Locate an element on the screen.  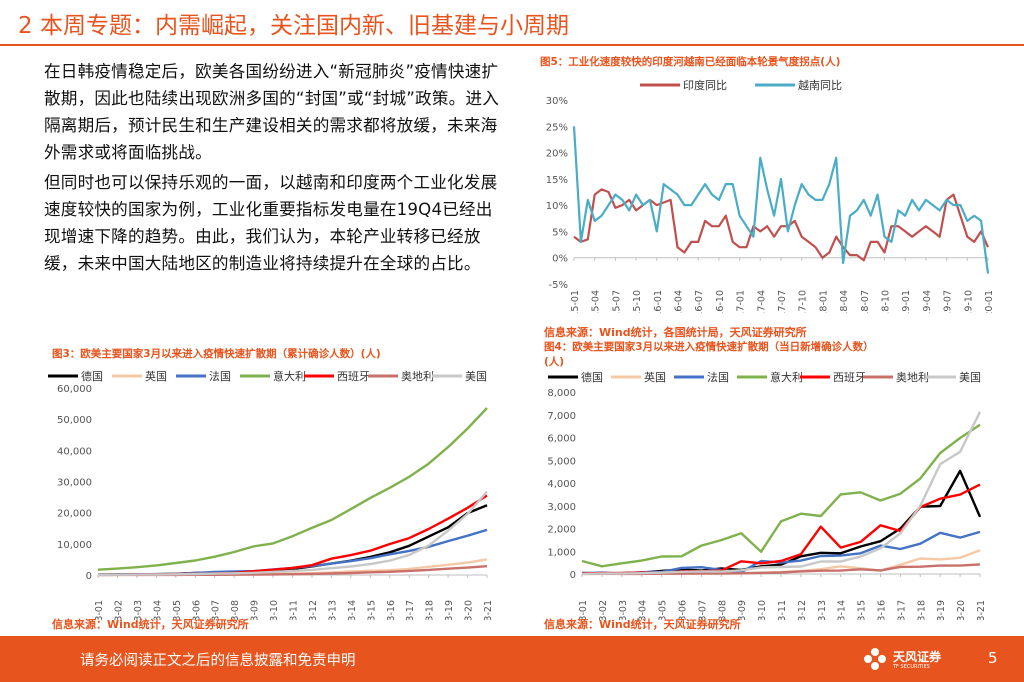
legend-label: 越南同比 is located at coordinates (820, 85).